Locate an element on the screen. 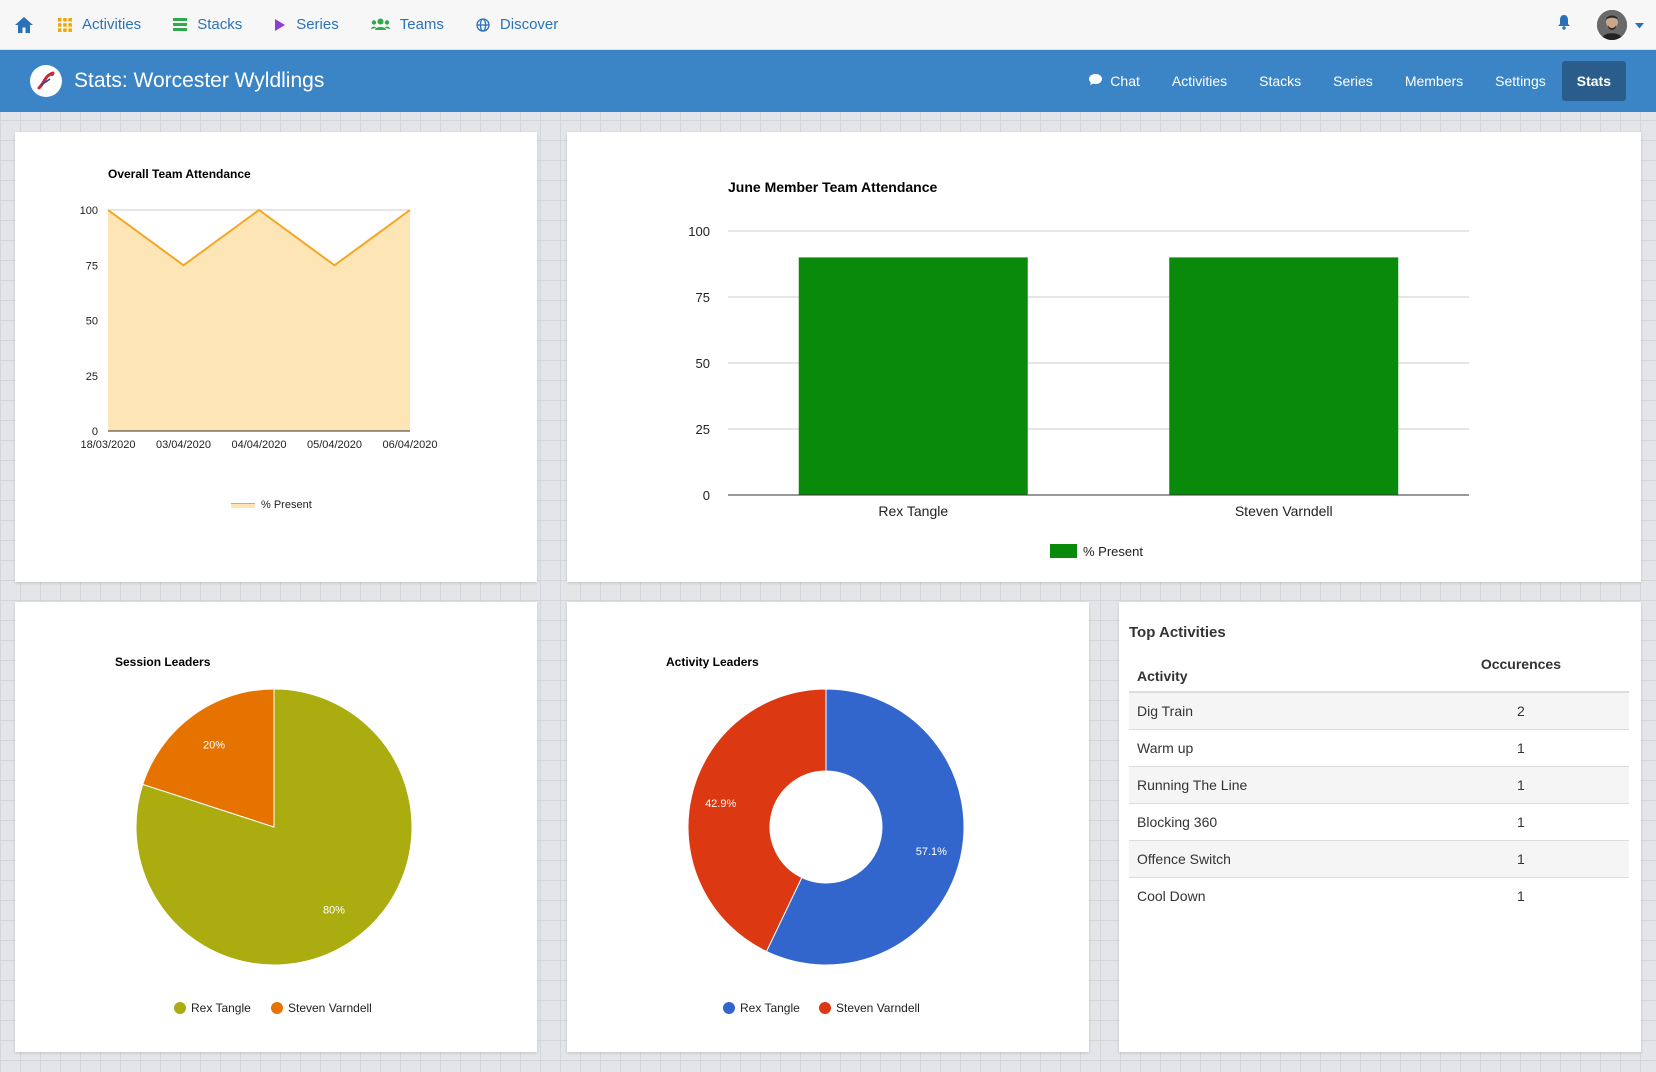 The image size is (1656, 1072). table-header-row: Activity Occurences is located at coordinates (1379, 669).